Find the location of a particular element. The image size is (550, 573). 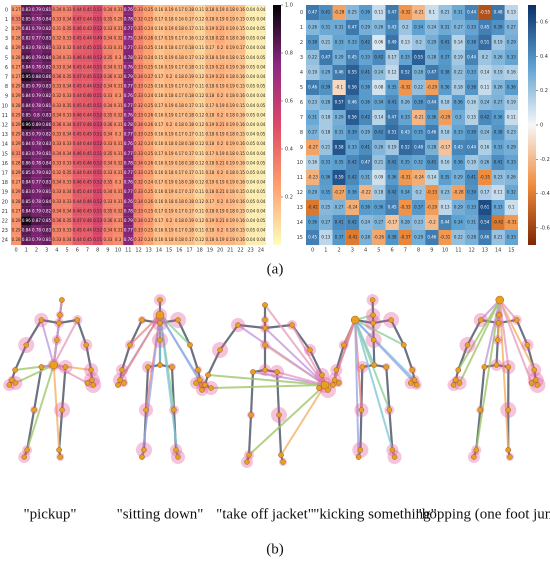

cell-label: 0.89 is located at coordinates (36, 124).